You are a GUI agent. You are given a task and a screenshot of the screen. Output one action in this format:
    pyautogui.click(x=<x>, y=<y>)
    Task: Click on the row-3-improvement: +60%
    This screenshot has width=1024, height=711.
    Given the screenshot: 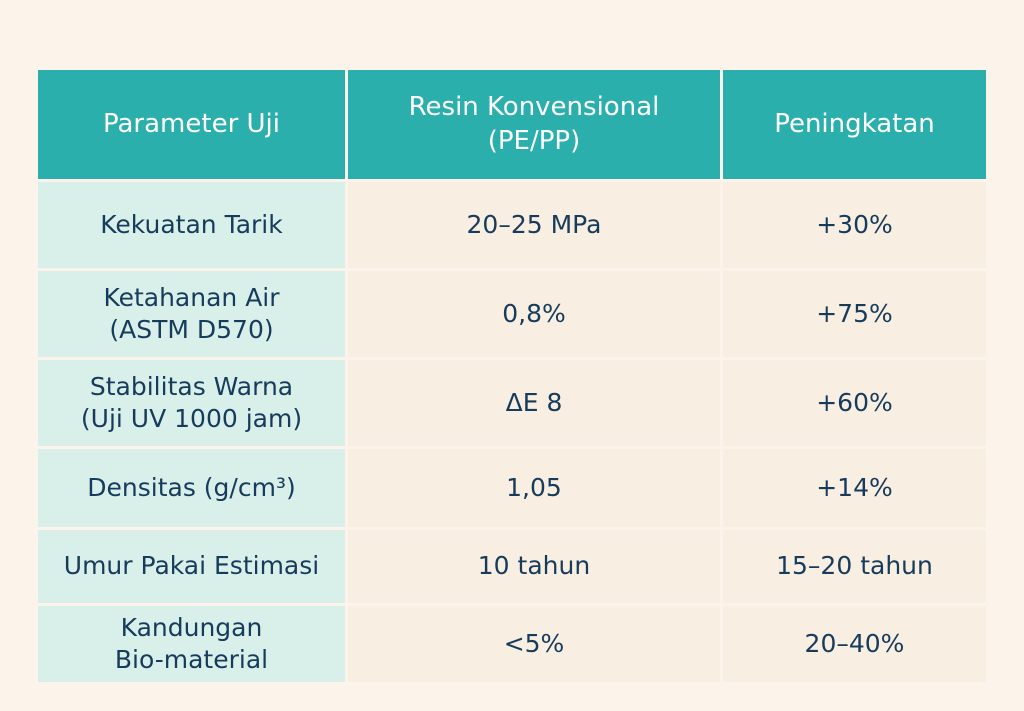 What is the action you would take?
    pyautogui.click(x=854, y=403)
    